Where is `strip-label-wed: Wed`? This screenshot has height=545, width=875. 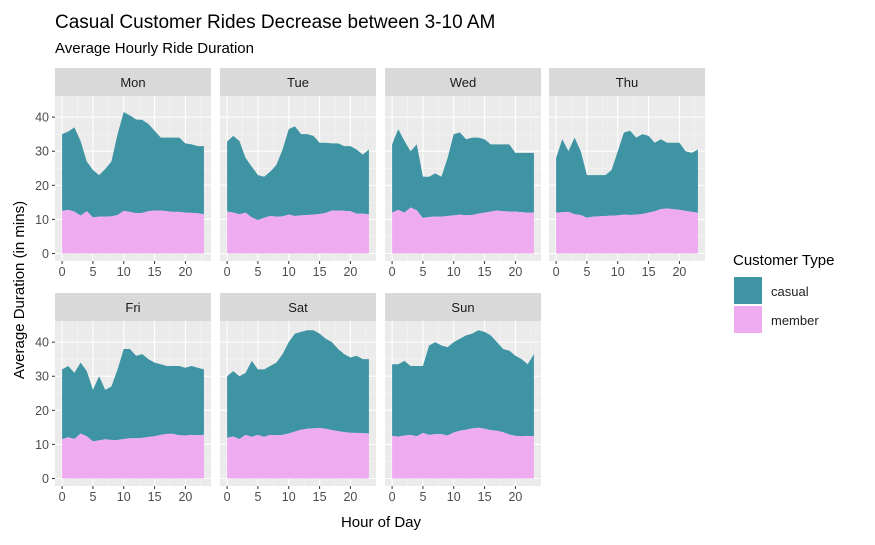
strip-label-wed: Wed is located at coordinates (463, 82).